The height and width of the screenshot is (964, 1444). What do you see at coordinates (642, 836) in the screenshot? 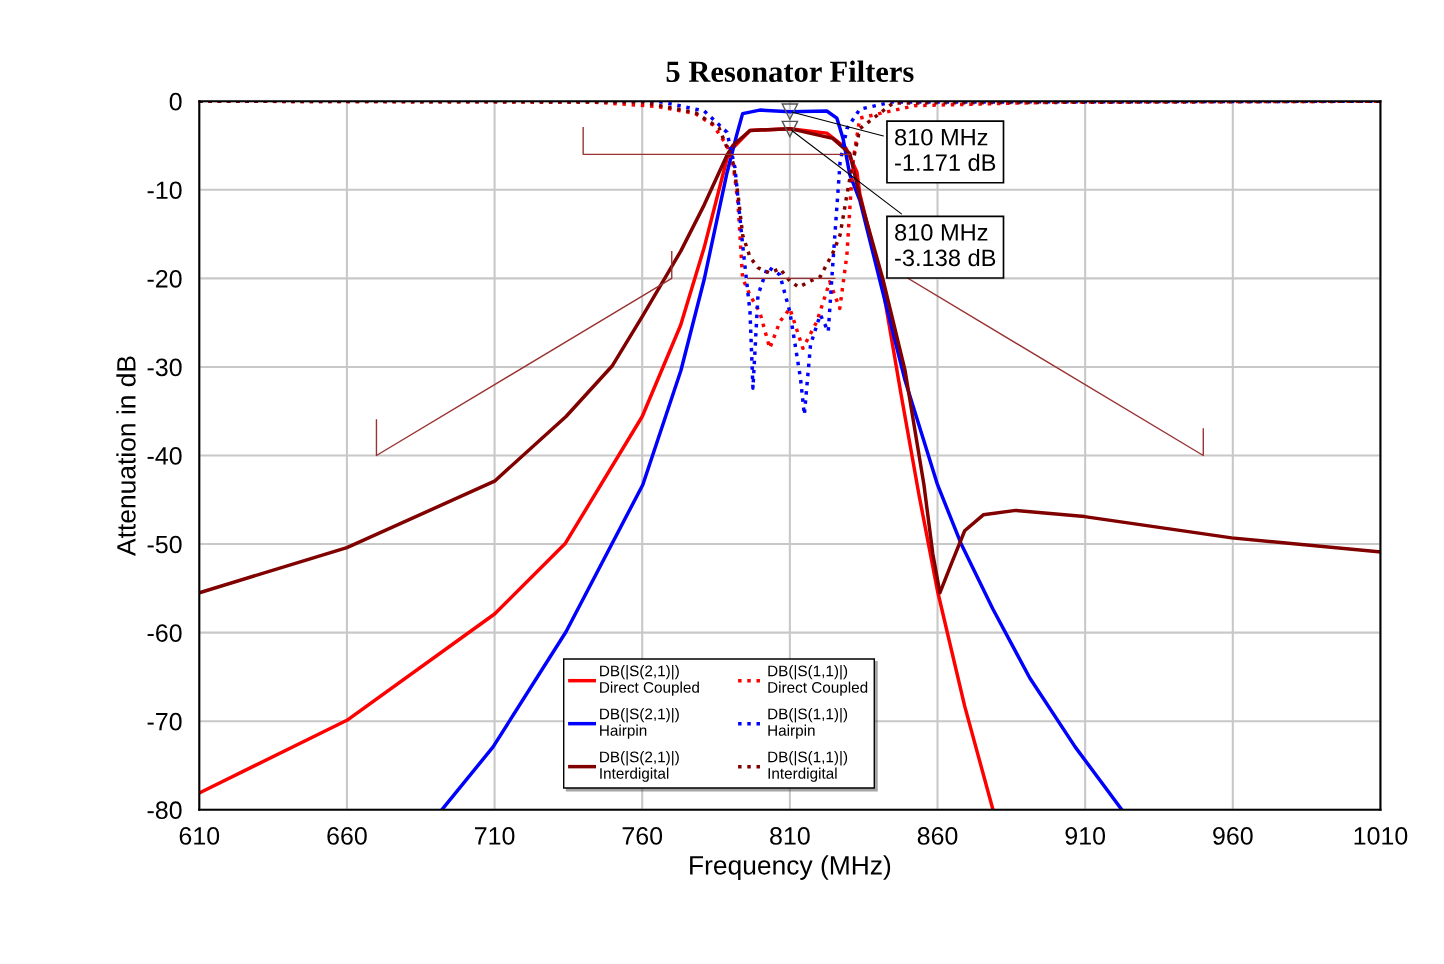
I see `x-tick-label: 760` at bounding box center [642, 836].